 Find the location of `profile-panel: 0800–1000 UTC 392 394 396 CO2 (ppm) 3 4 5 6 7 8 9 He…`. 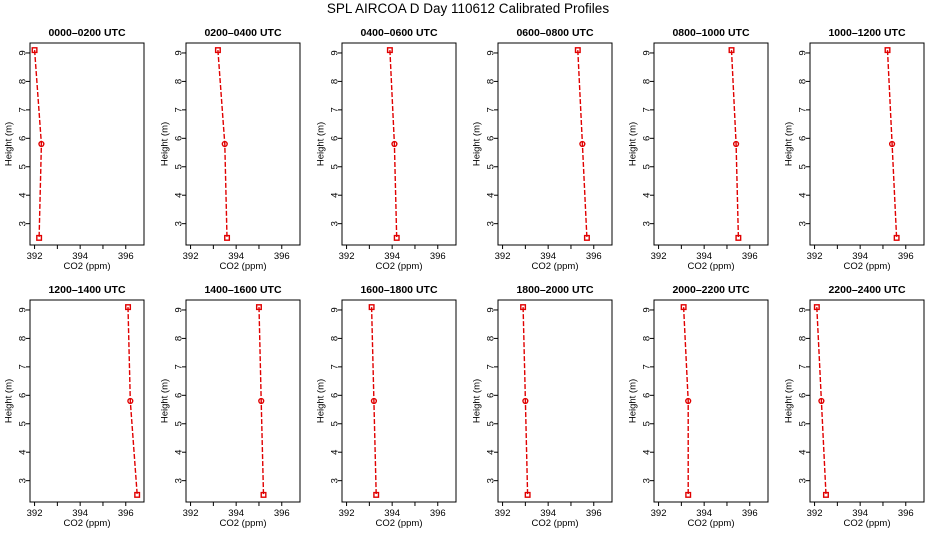

profile-panel: 0800–1000 UTC 392 394 396 CO2 (ppm) 3 4 5 6 7 8 9 He… is located at coordinates (698, 149).